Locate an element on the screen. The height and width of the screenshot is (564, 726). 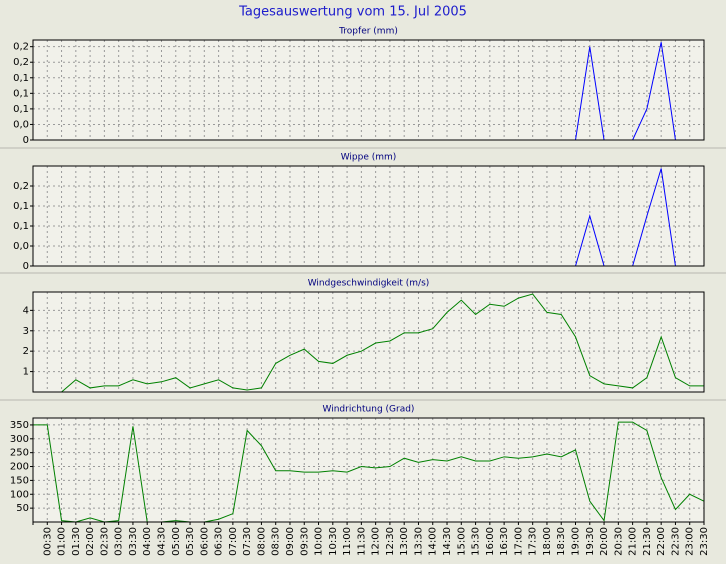
x-tick-label: 21:00 is located at coordinates (633, 541).